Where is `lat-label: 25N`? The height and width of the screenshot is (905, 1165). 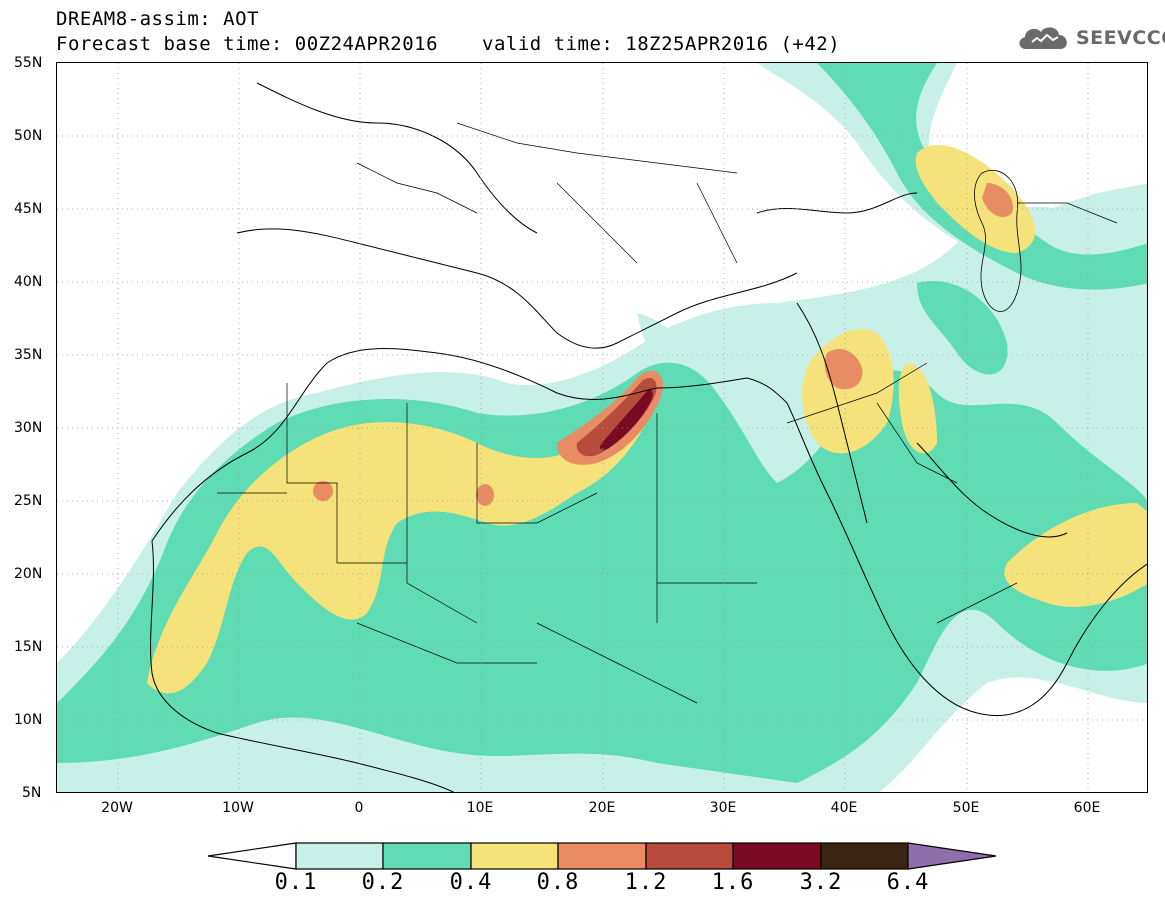
lat-label: 25N is located at coordinates (28, 501).